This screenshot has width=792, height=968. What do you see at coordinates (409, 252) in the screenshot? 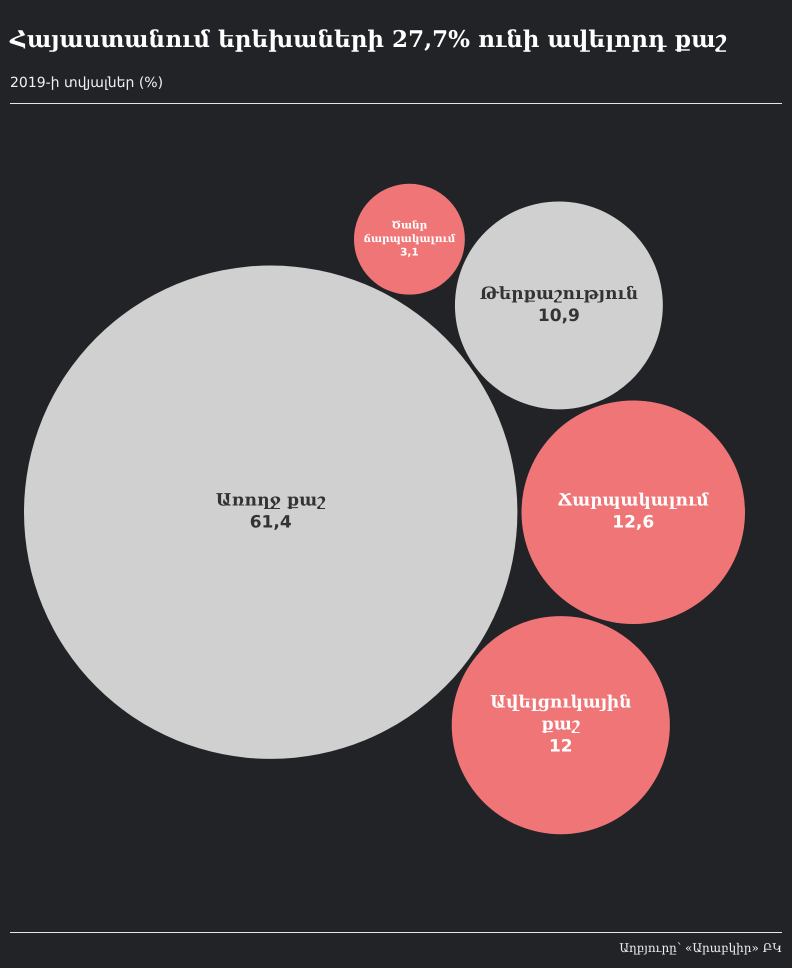
I see `data-label: 3,1` at bounding box center [409, 252].